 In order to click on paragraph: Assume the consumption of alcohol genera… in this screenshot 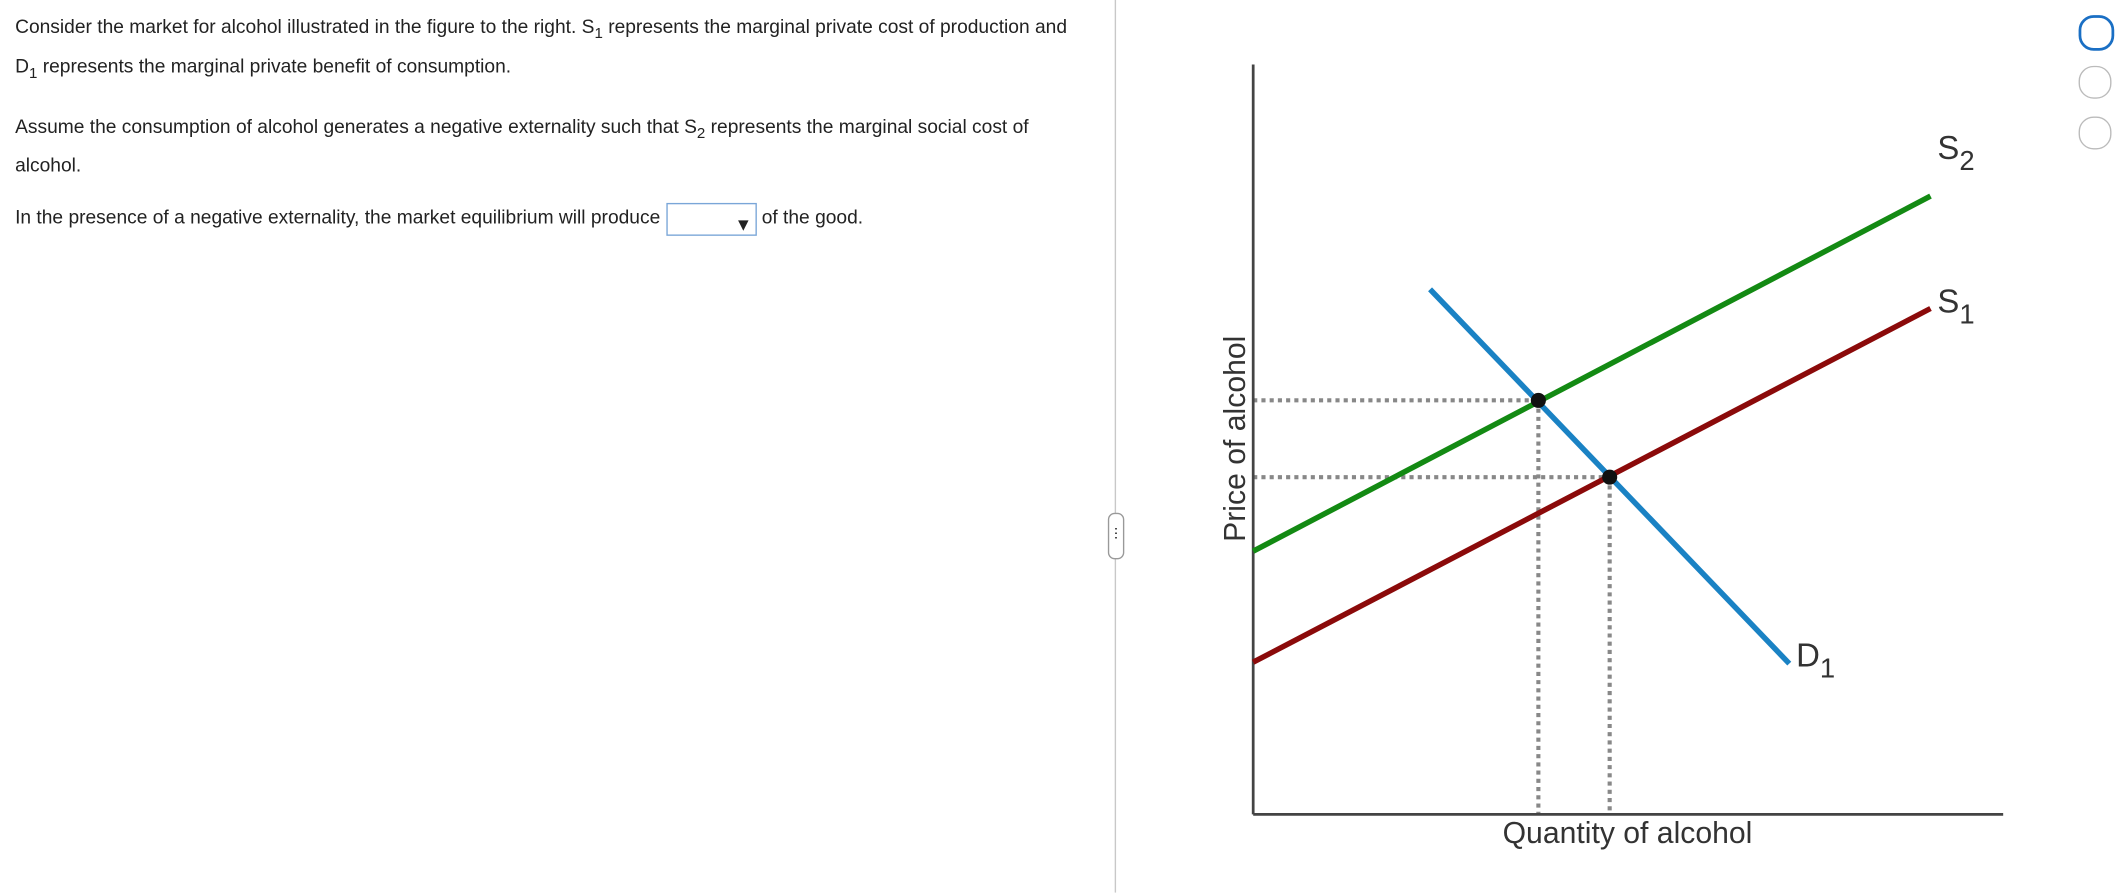, I will do `click(549, 146)`.